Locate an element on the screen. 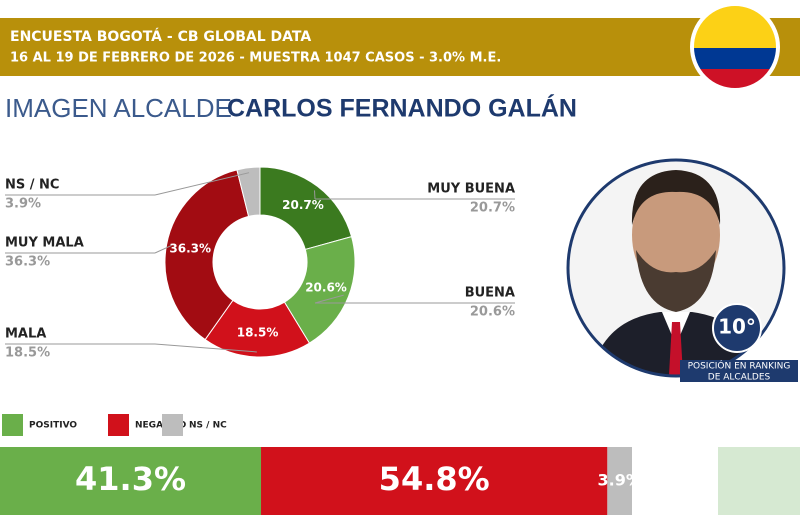  flag is located at coordinates (735, 47).